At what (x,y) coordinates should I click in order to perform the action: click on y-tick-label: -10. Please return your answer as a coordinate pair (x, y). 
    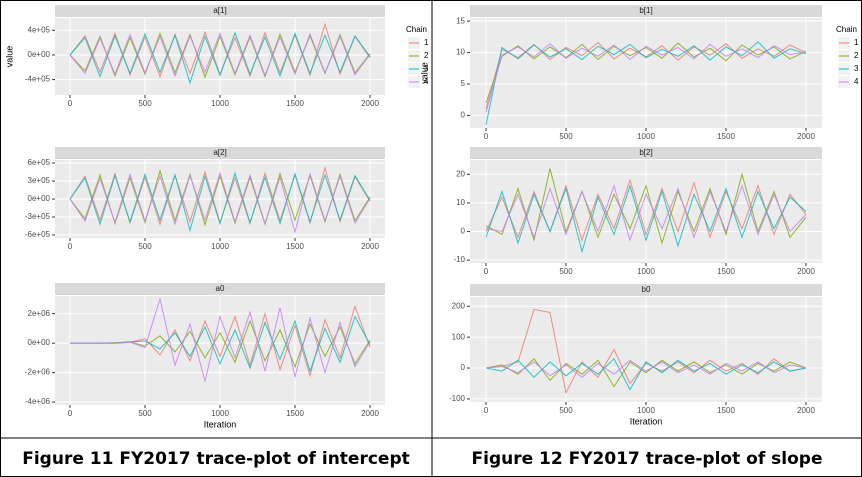
    Looking at the image, I should click on (459, 259).